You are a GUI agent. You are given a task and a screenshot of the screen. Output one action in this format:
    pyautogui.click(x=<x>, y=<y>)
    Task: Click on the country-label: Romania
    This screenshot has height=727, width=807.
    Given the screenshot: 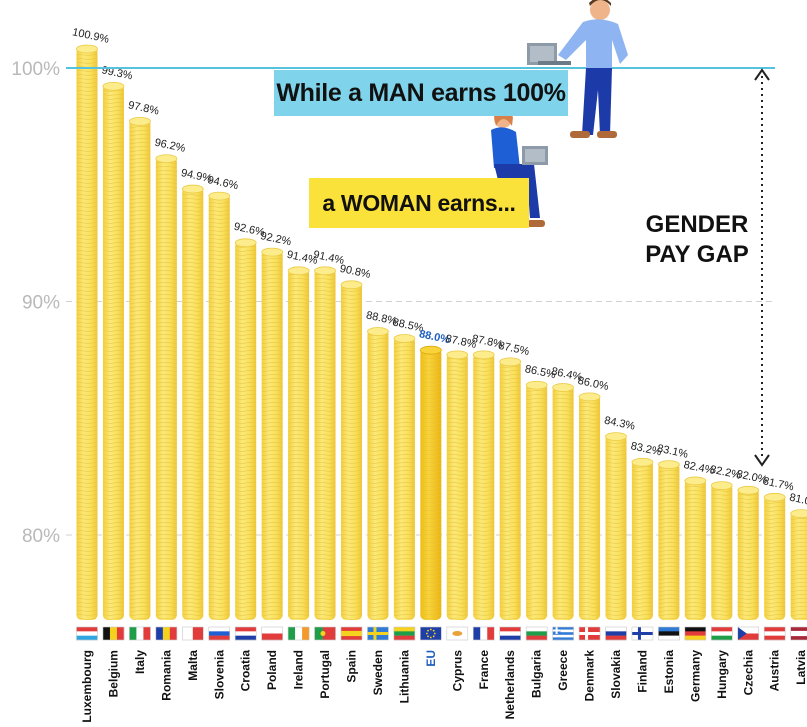 What is the action you would take?
    pyautogui.click(x=166, y=675)
    